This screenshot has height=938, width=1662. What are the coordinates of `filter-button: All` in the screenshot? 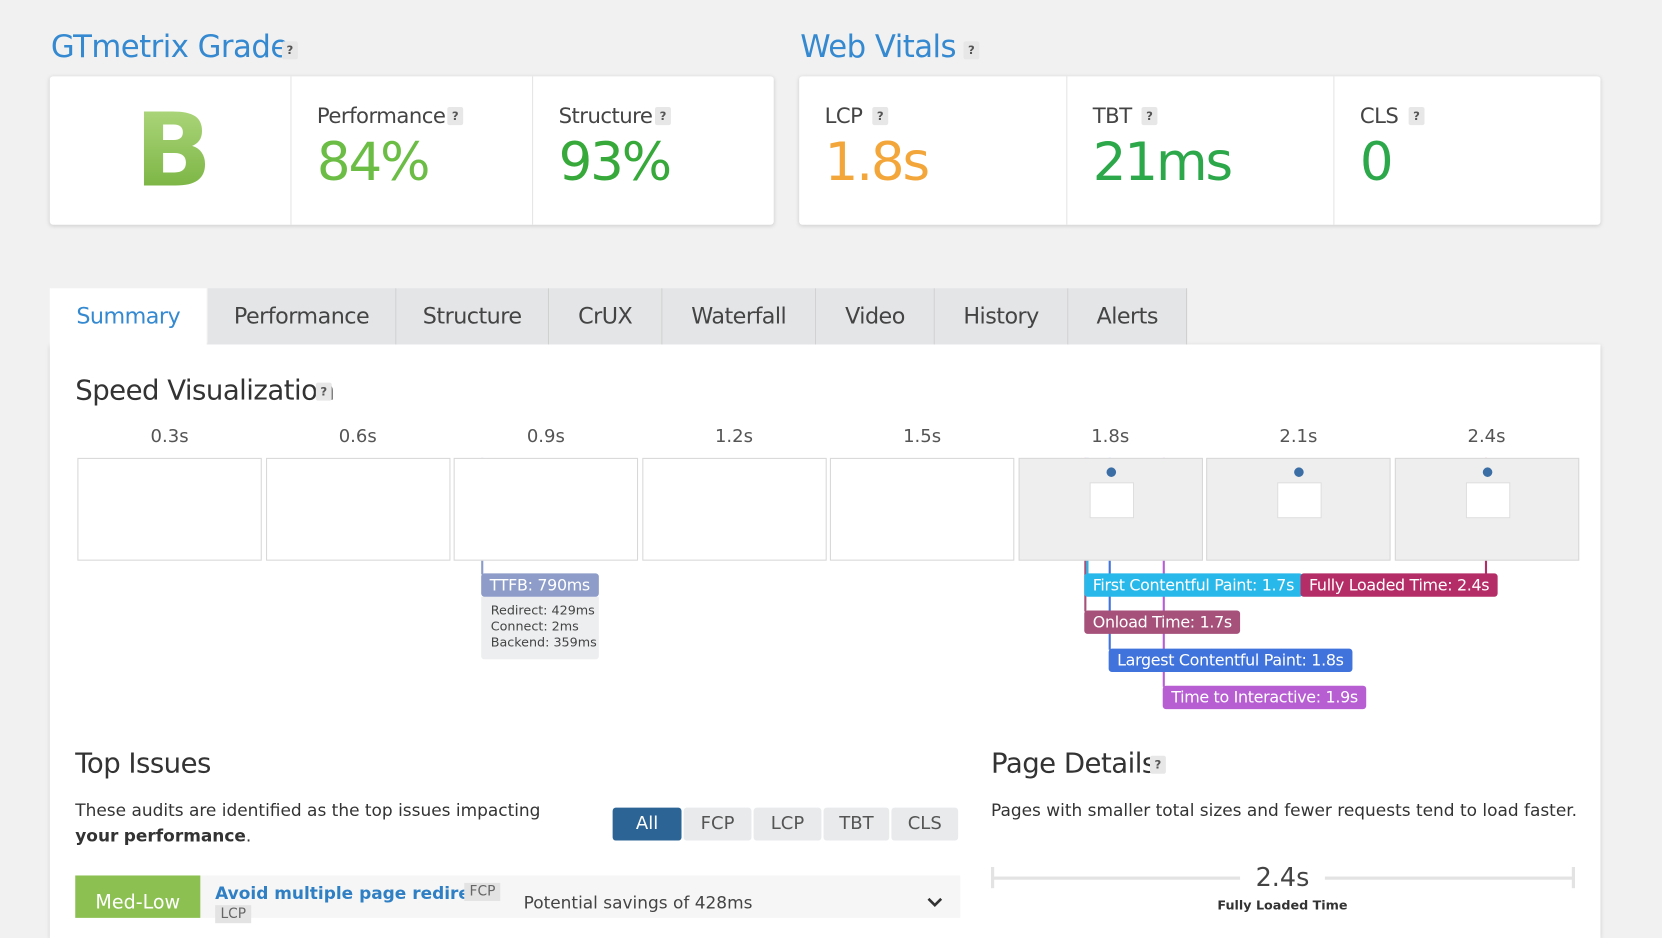 It's located at (647, 824).